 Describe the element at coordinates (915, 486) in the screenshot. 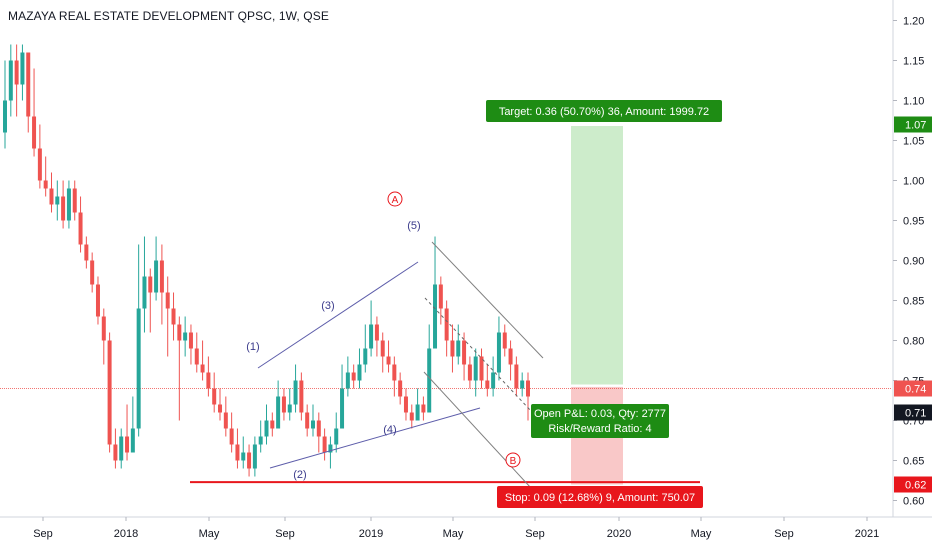

I see `price-badge-text: 0.62` at that location.